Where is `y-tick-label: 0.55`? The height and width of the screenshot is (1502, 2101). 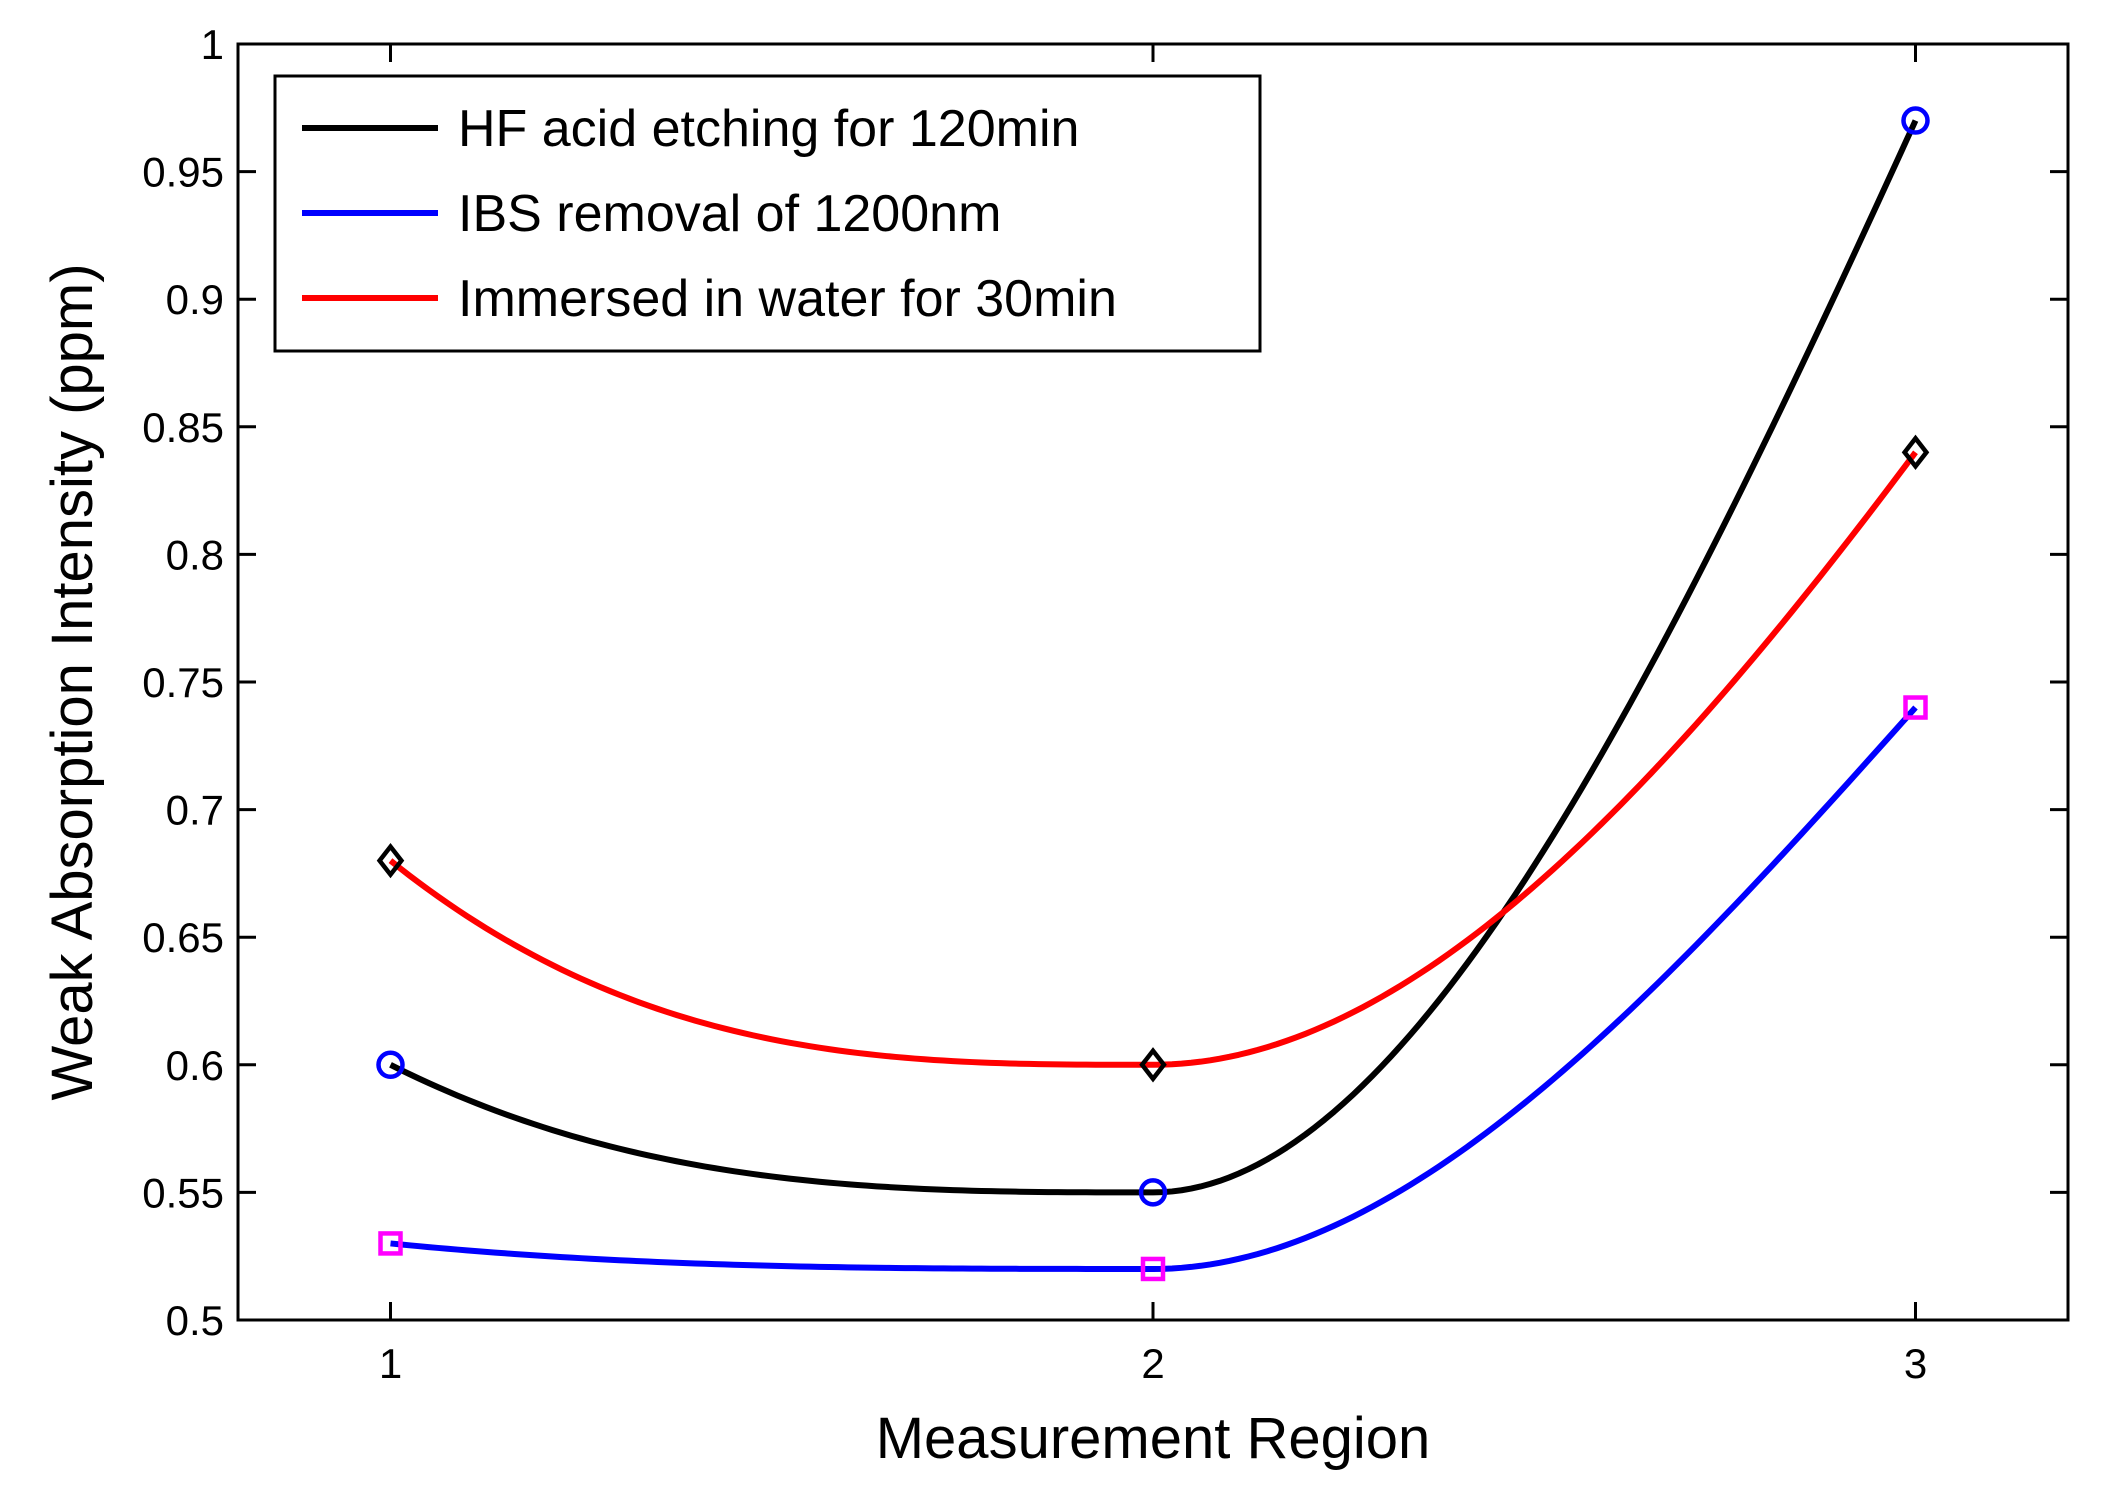
y-tick-label: 0.55 is located at coordinates (183, 1192).